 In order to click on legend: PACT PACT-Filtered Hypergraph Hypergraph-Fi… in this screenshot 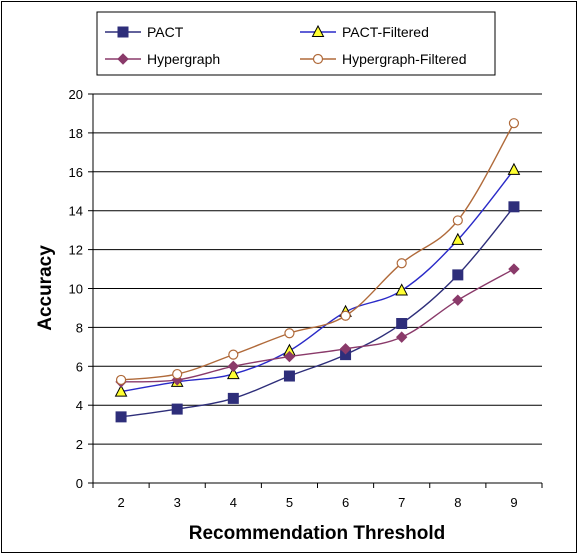, I will do `click(286, 45)`.